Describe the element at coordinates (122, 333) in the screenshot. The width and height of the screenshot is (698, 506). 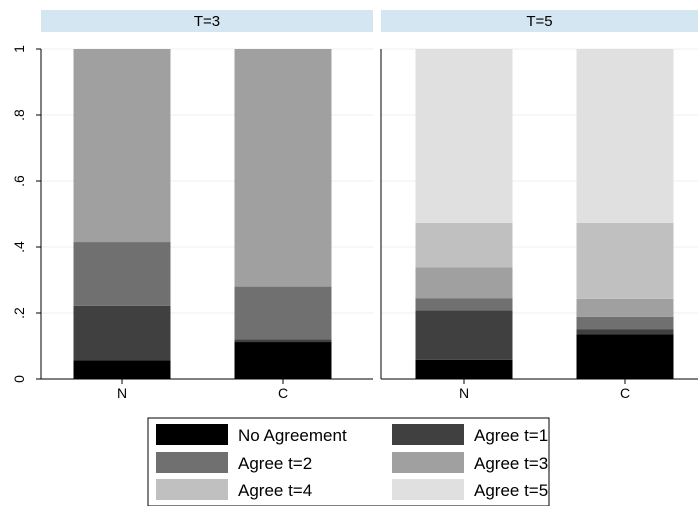
I see `bar-T=3-N-agree-t-1` at that location.